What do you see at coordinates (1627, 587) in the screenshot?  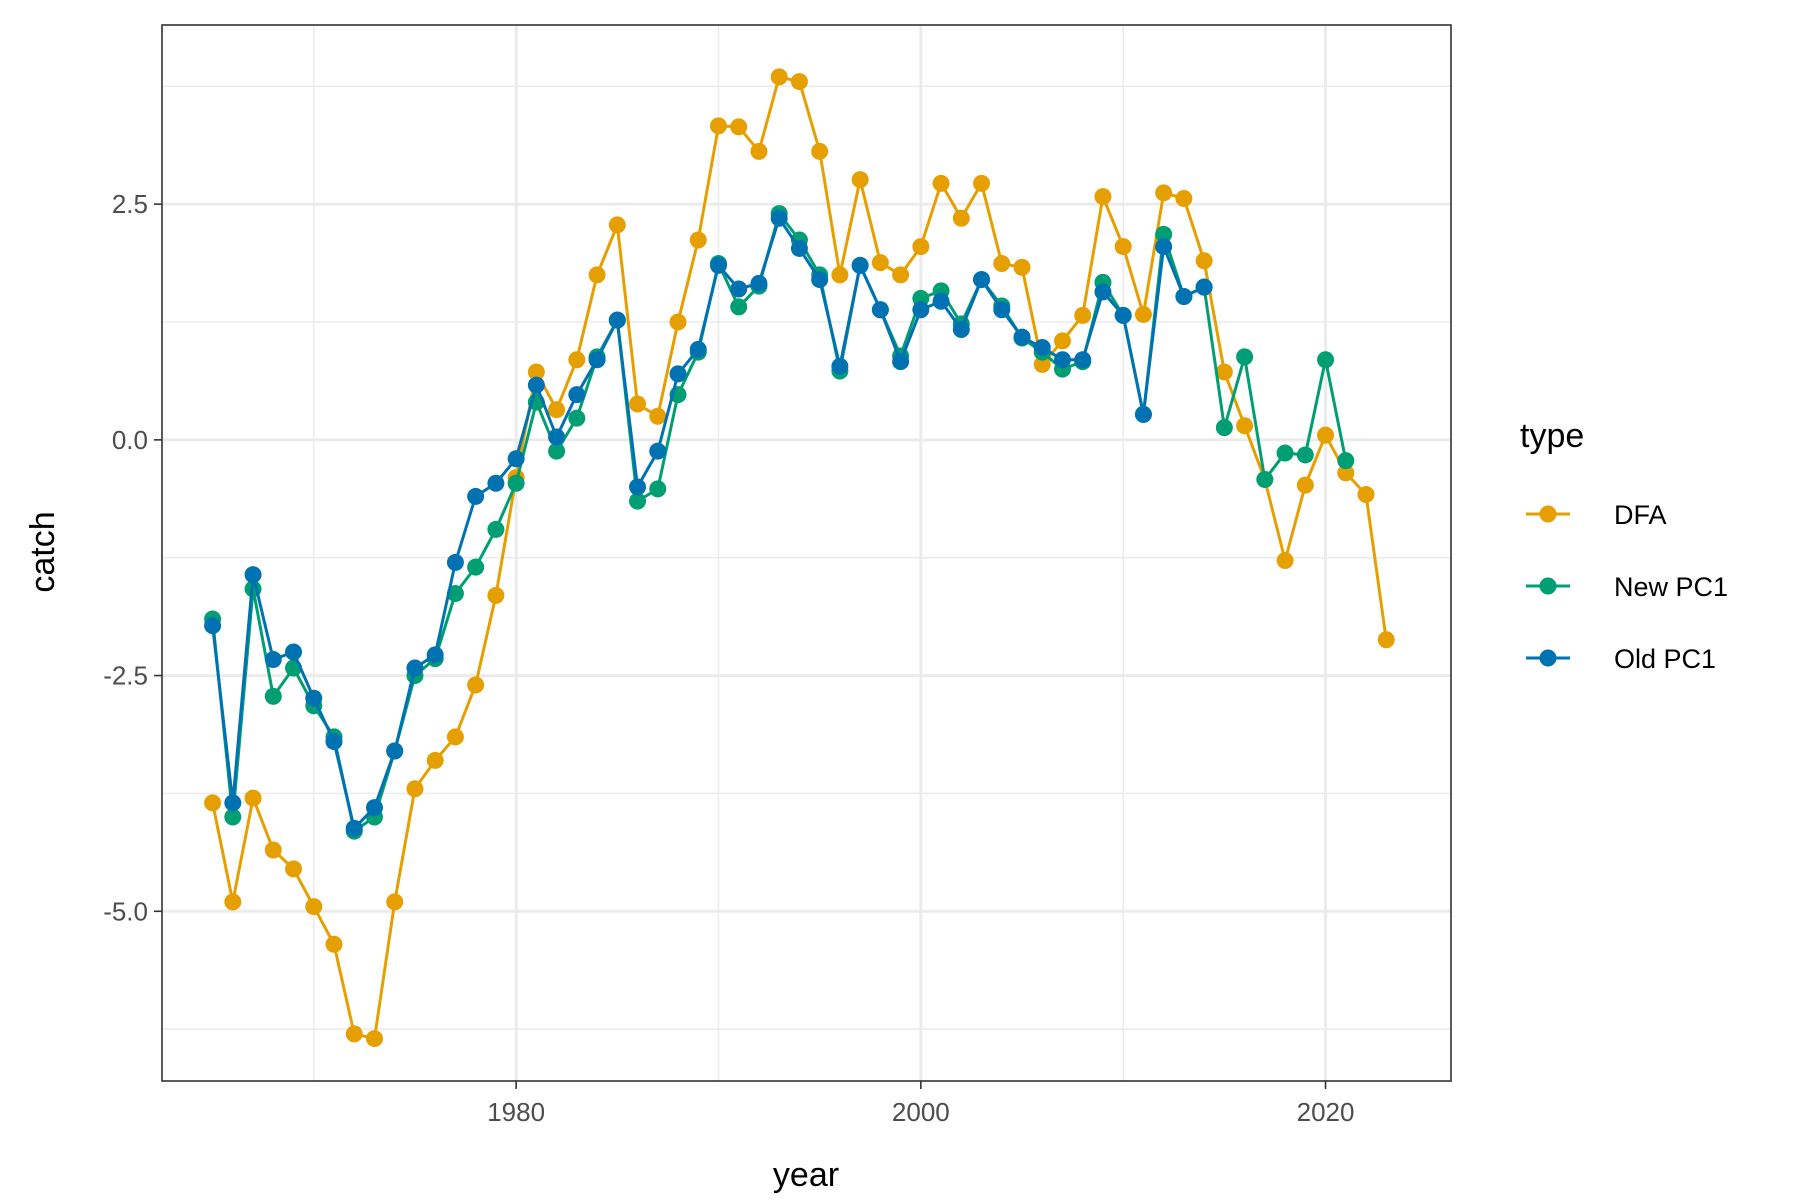 I see `legend-item-new-pc1: New PC1` at bounding box center [1627, 587].